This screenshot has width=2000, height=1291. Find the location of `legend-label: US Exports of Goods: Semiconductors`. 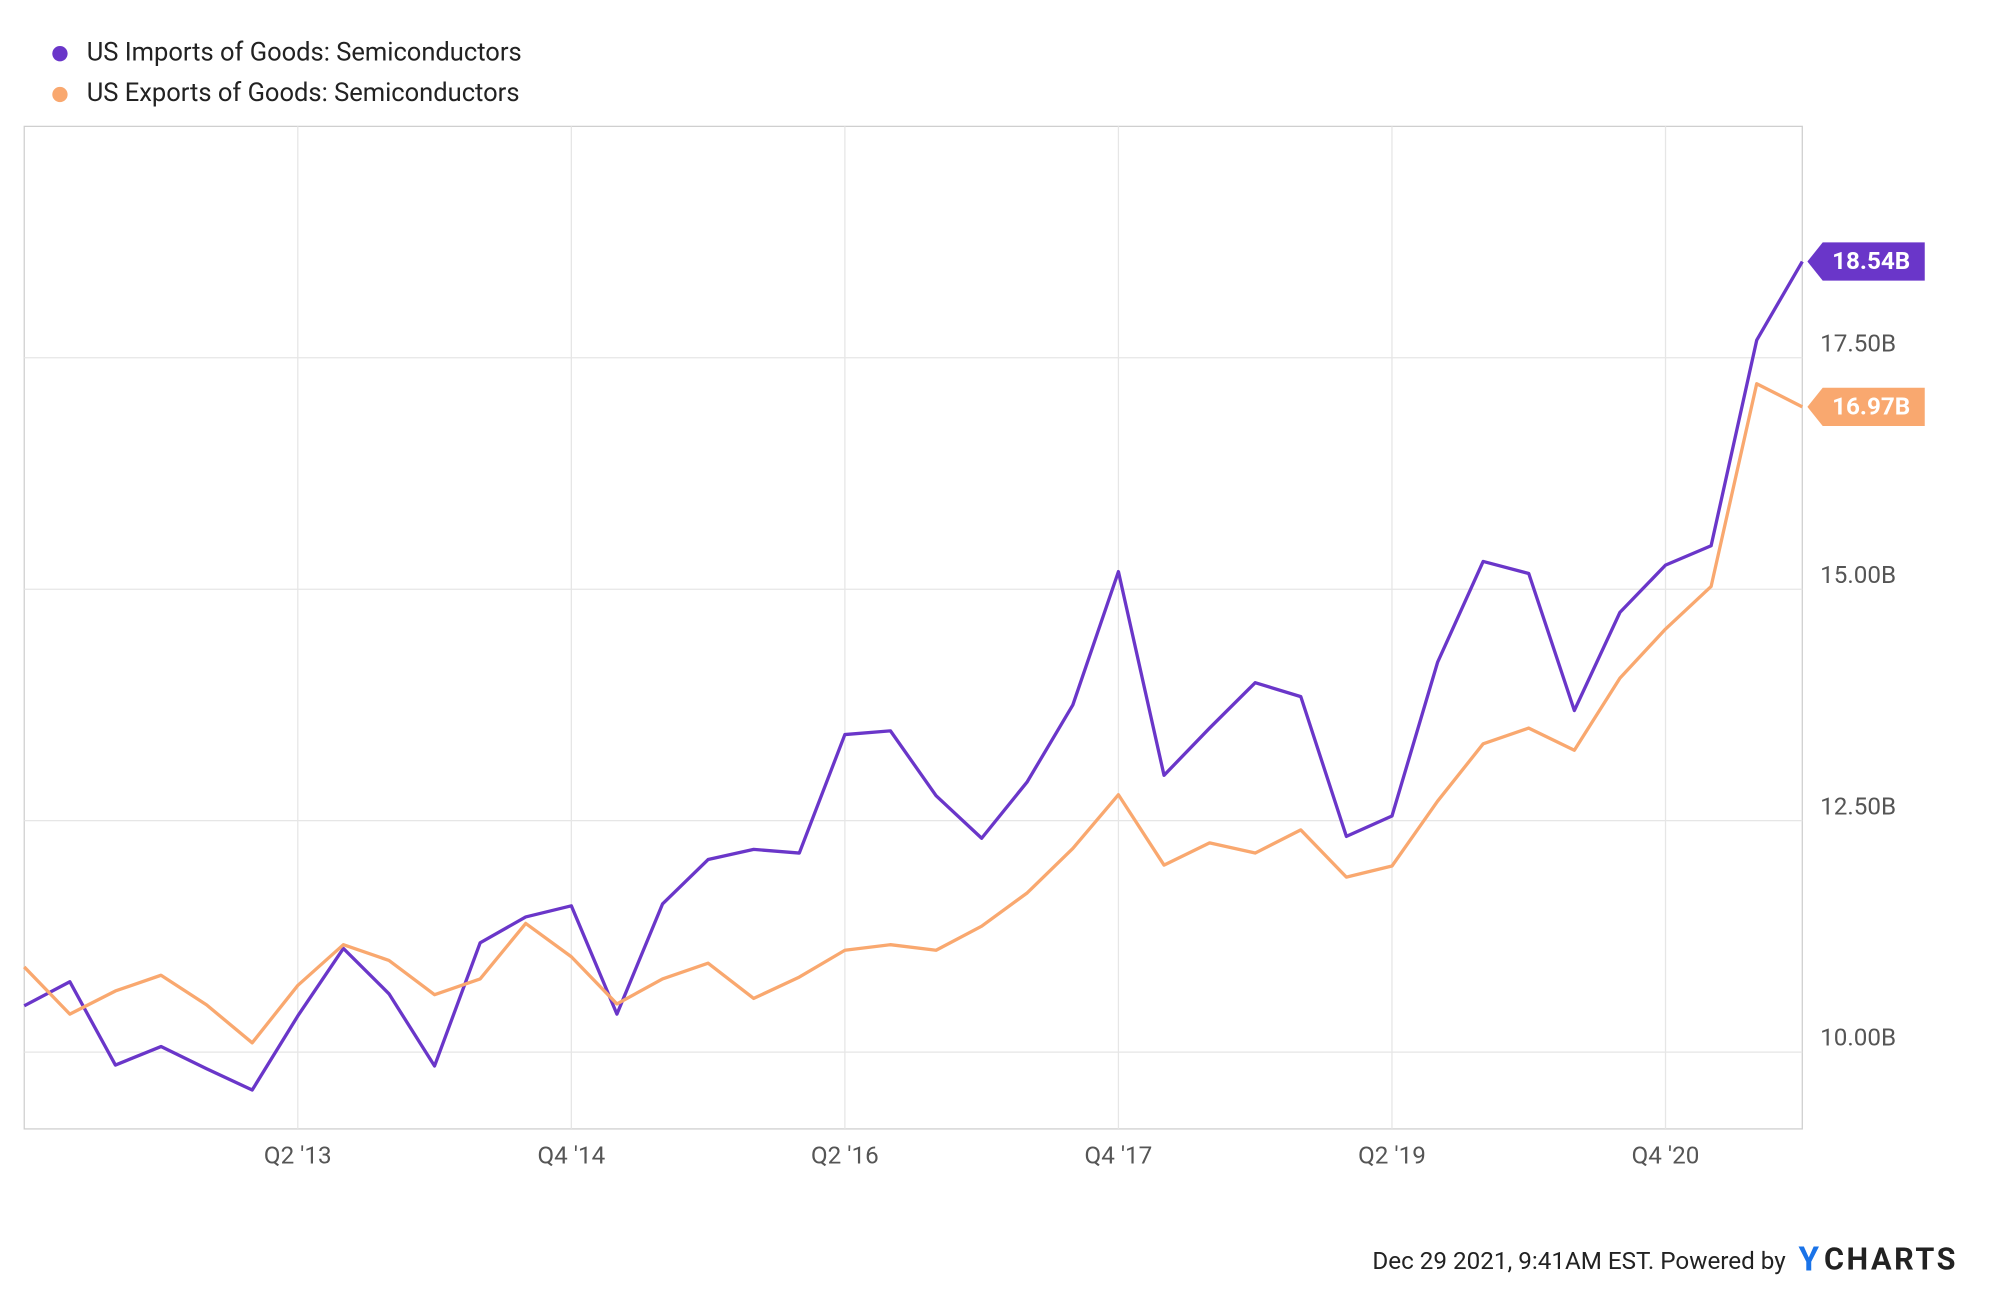

legend-label: US Exports of Goods: Semiconductors is located at coordinates (303, 93).